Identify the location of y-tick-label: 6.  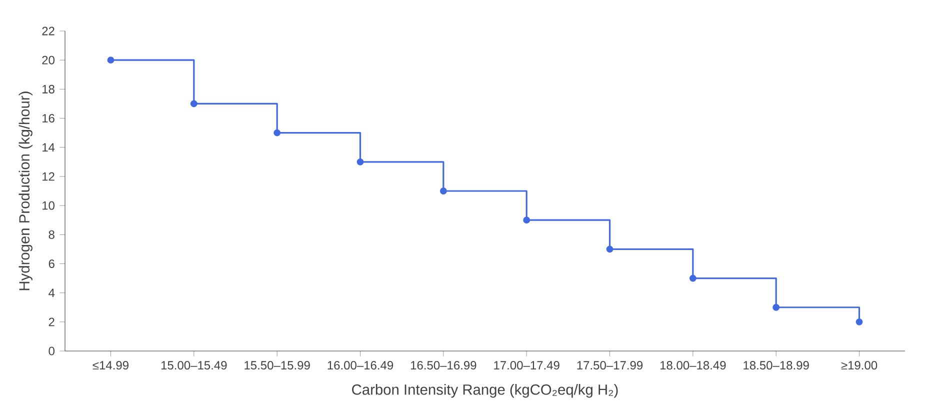
(51, 263).